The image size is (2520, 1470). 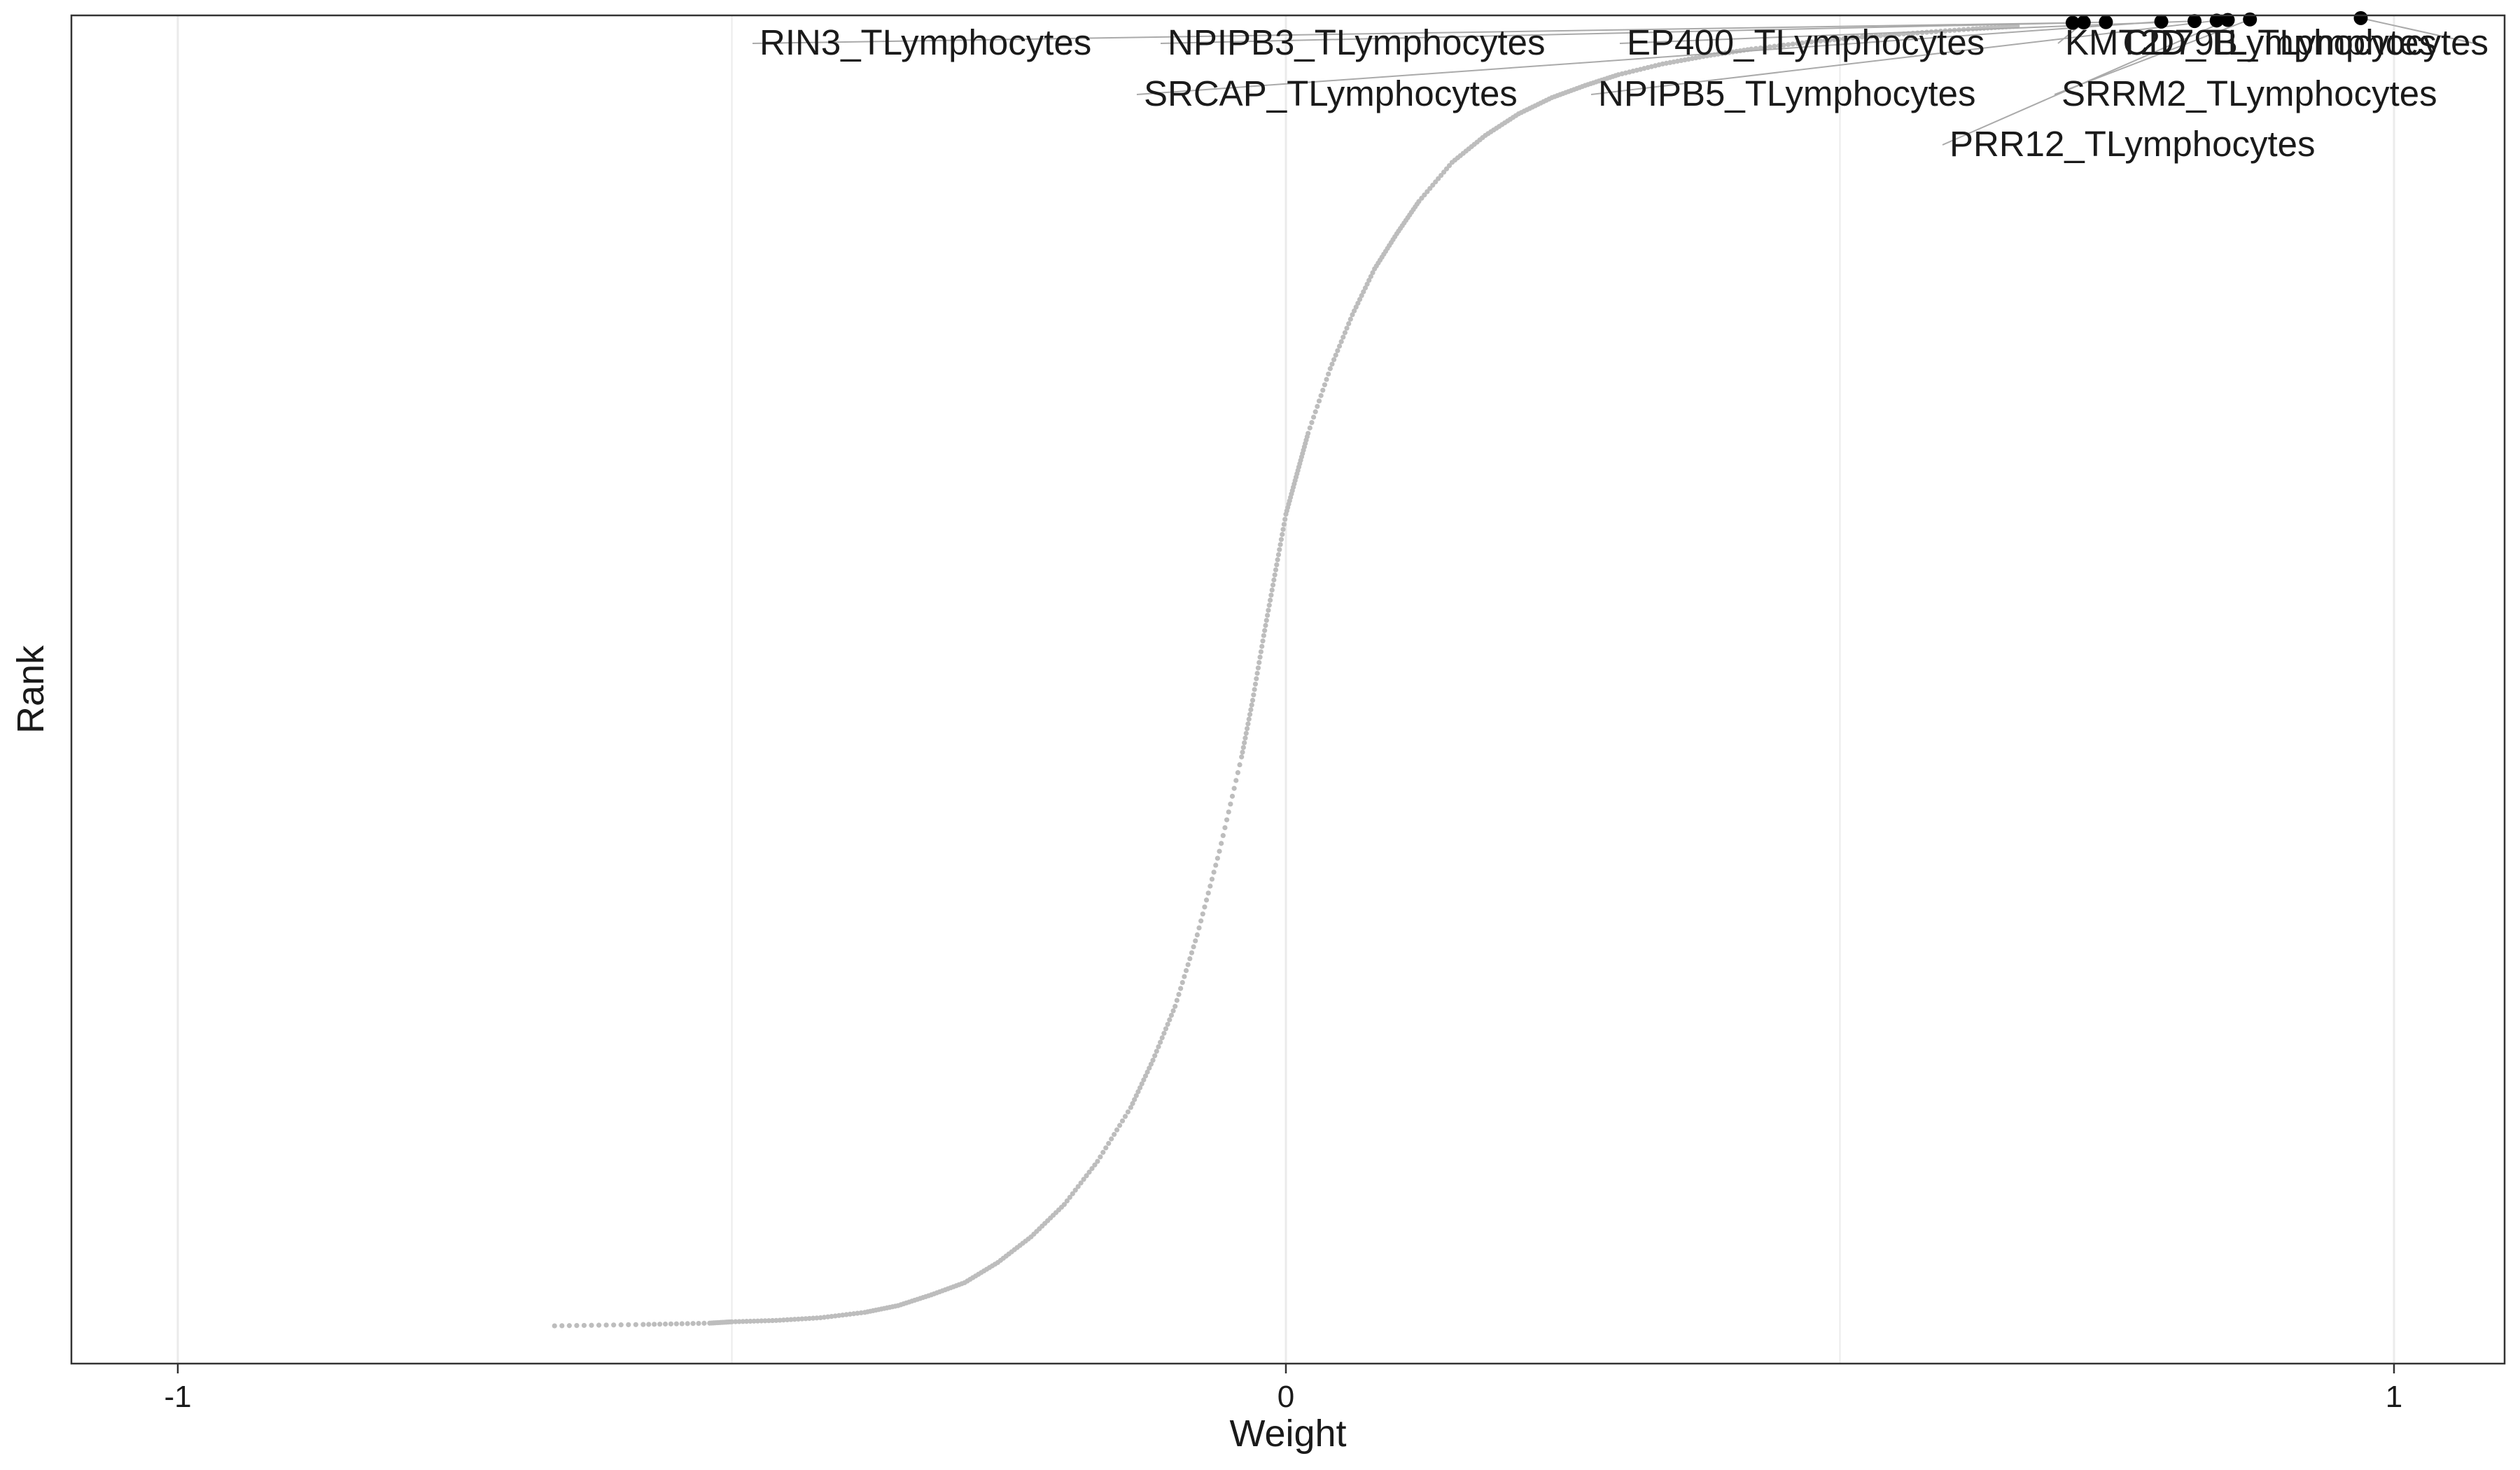 I want to click on x-tick-label: -1, so click(x=177, y=1397).